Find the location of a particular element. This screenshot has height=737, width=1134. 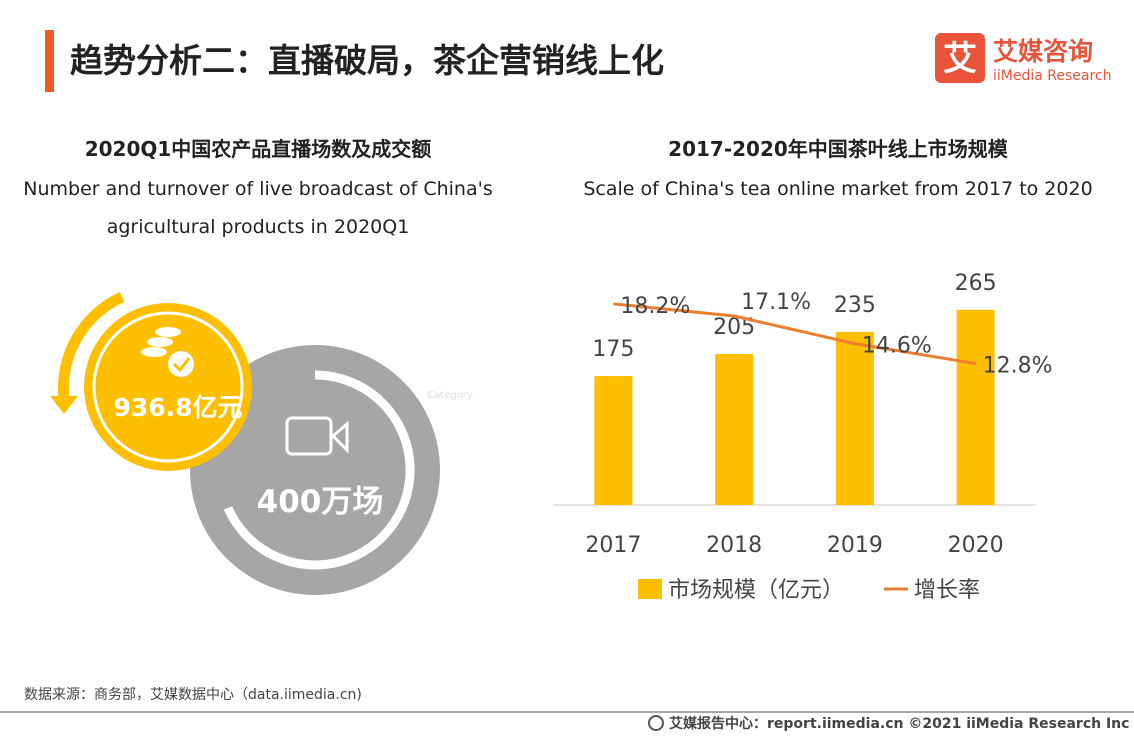

sessions-arc is located at coordinates (319, 470).